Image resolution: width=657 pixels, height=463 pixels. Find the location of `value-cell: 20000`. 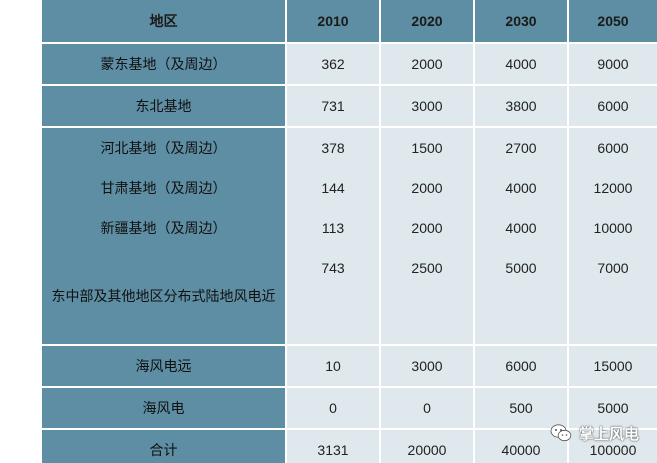

value-cell: 20000 is located at coordinates (427, 445).